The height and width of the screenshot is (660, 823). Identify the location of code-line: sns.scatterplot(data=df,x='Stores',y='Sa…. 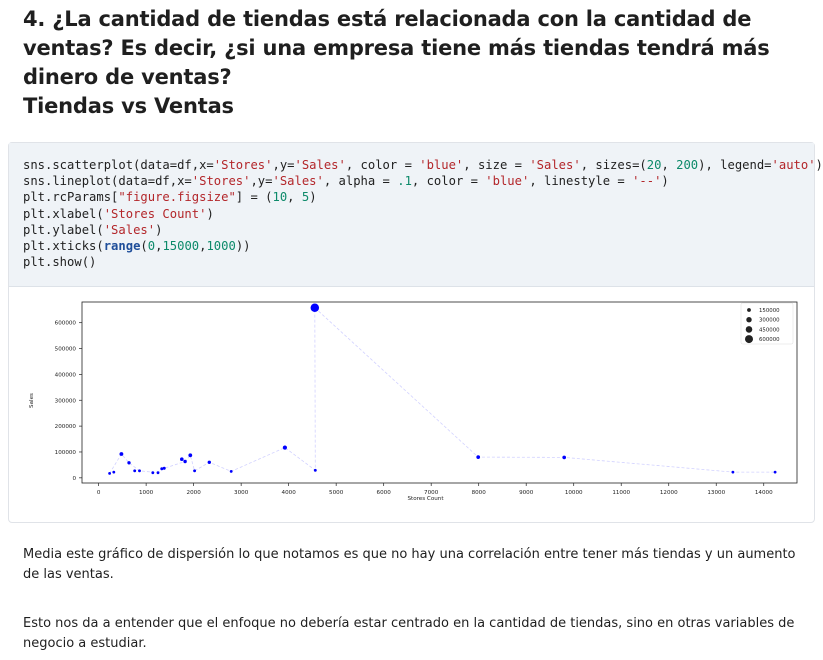
(423, 165).